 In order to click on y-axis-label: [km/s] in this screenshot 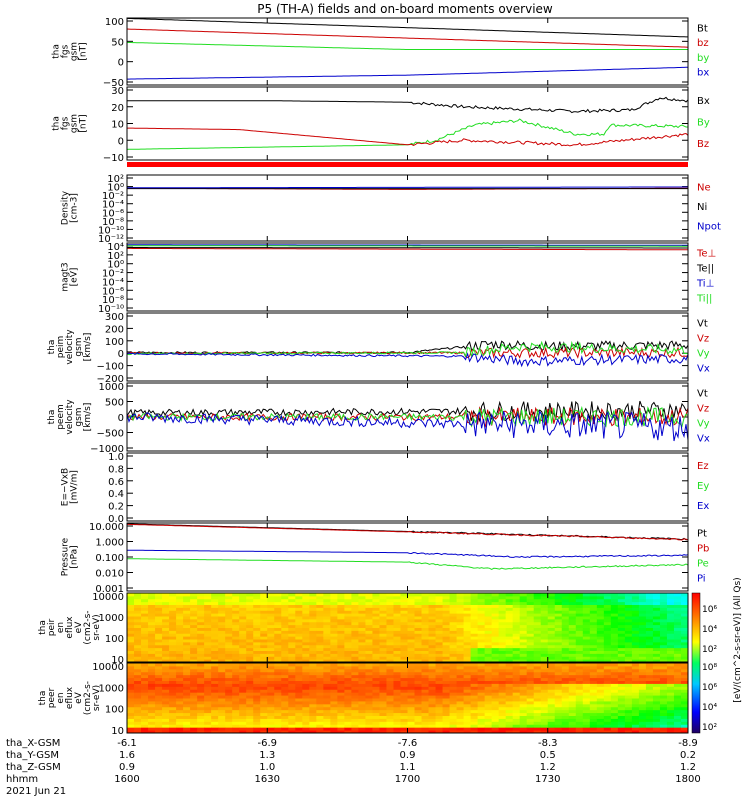, I will do `click(88, 417)`.